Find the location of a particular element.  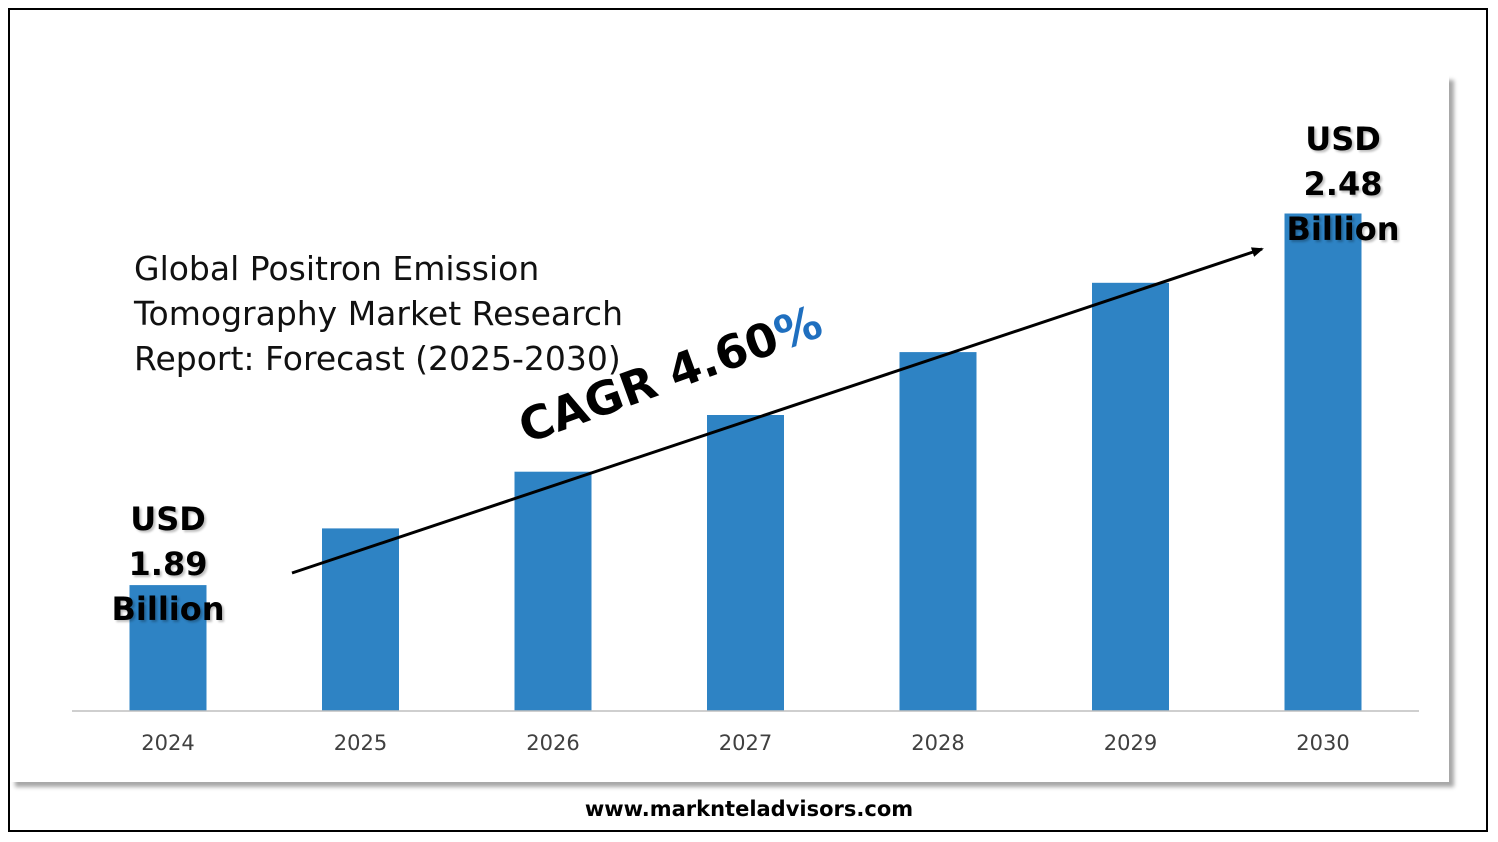

bar-2026 is located at coordinates (553, 591).